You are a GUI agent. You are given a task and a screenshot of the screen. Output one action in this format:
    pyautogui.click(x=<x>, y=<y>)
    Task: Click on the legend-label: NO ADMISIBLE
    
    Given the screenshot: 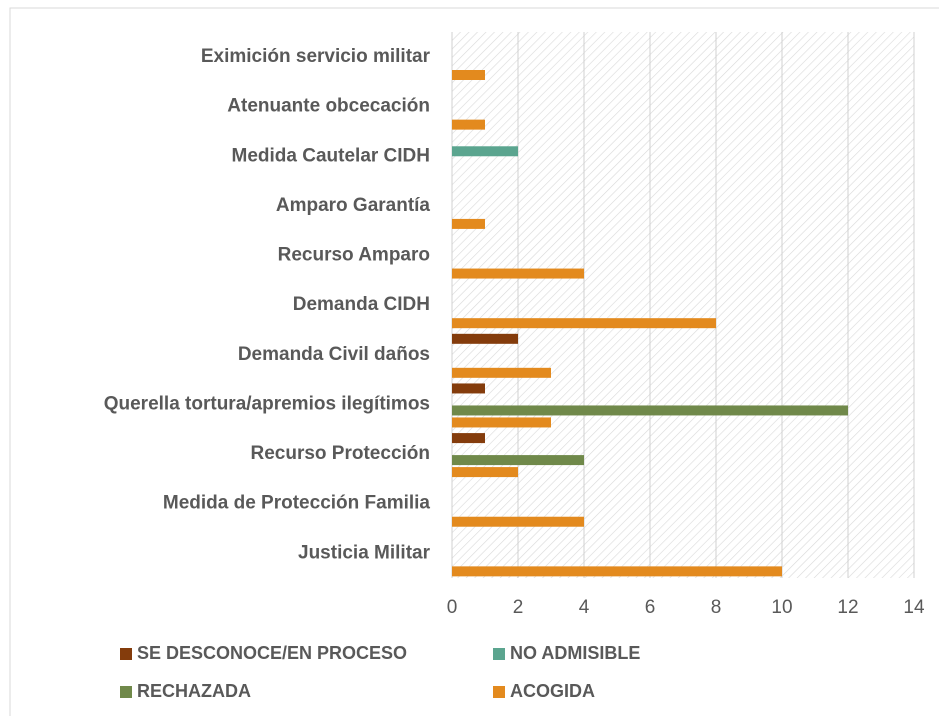 What is the action you would take?
    pyautogui.click(x=575, y=653)
    